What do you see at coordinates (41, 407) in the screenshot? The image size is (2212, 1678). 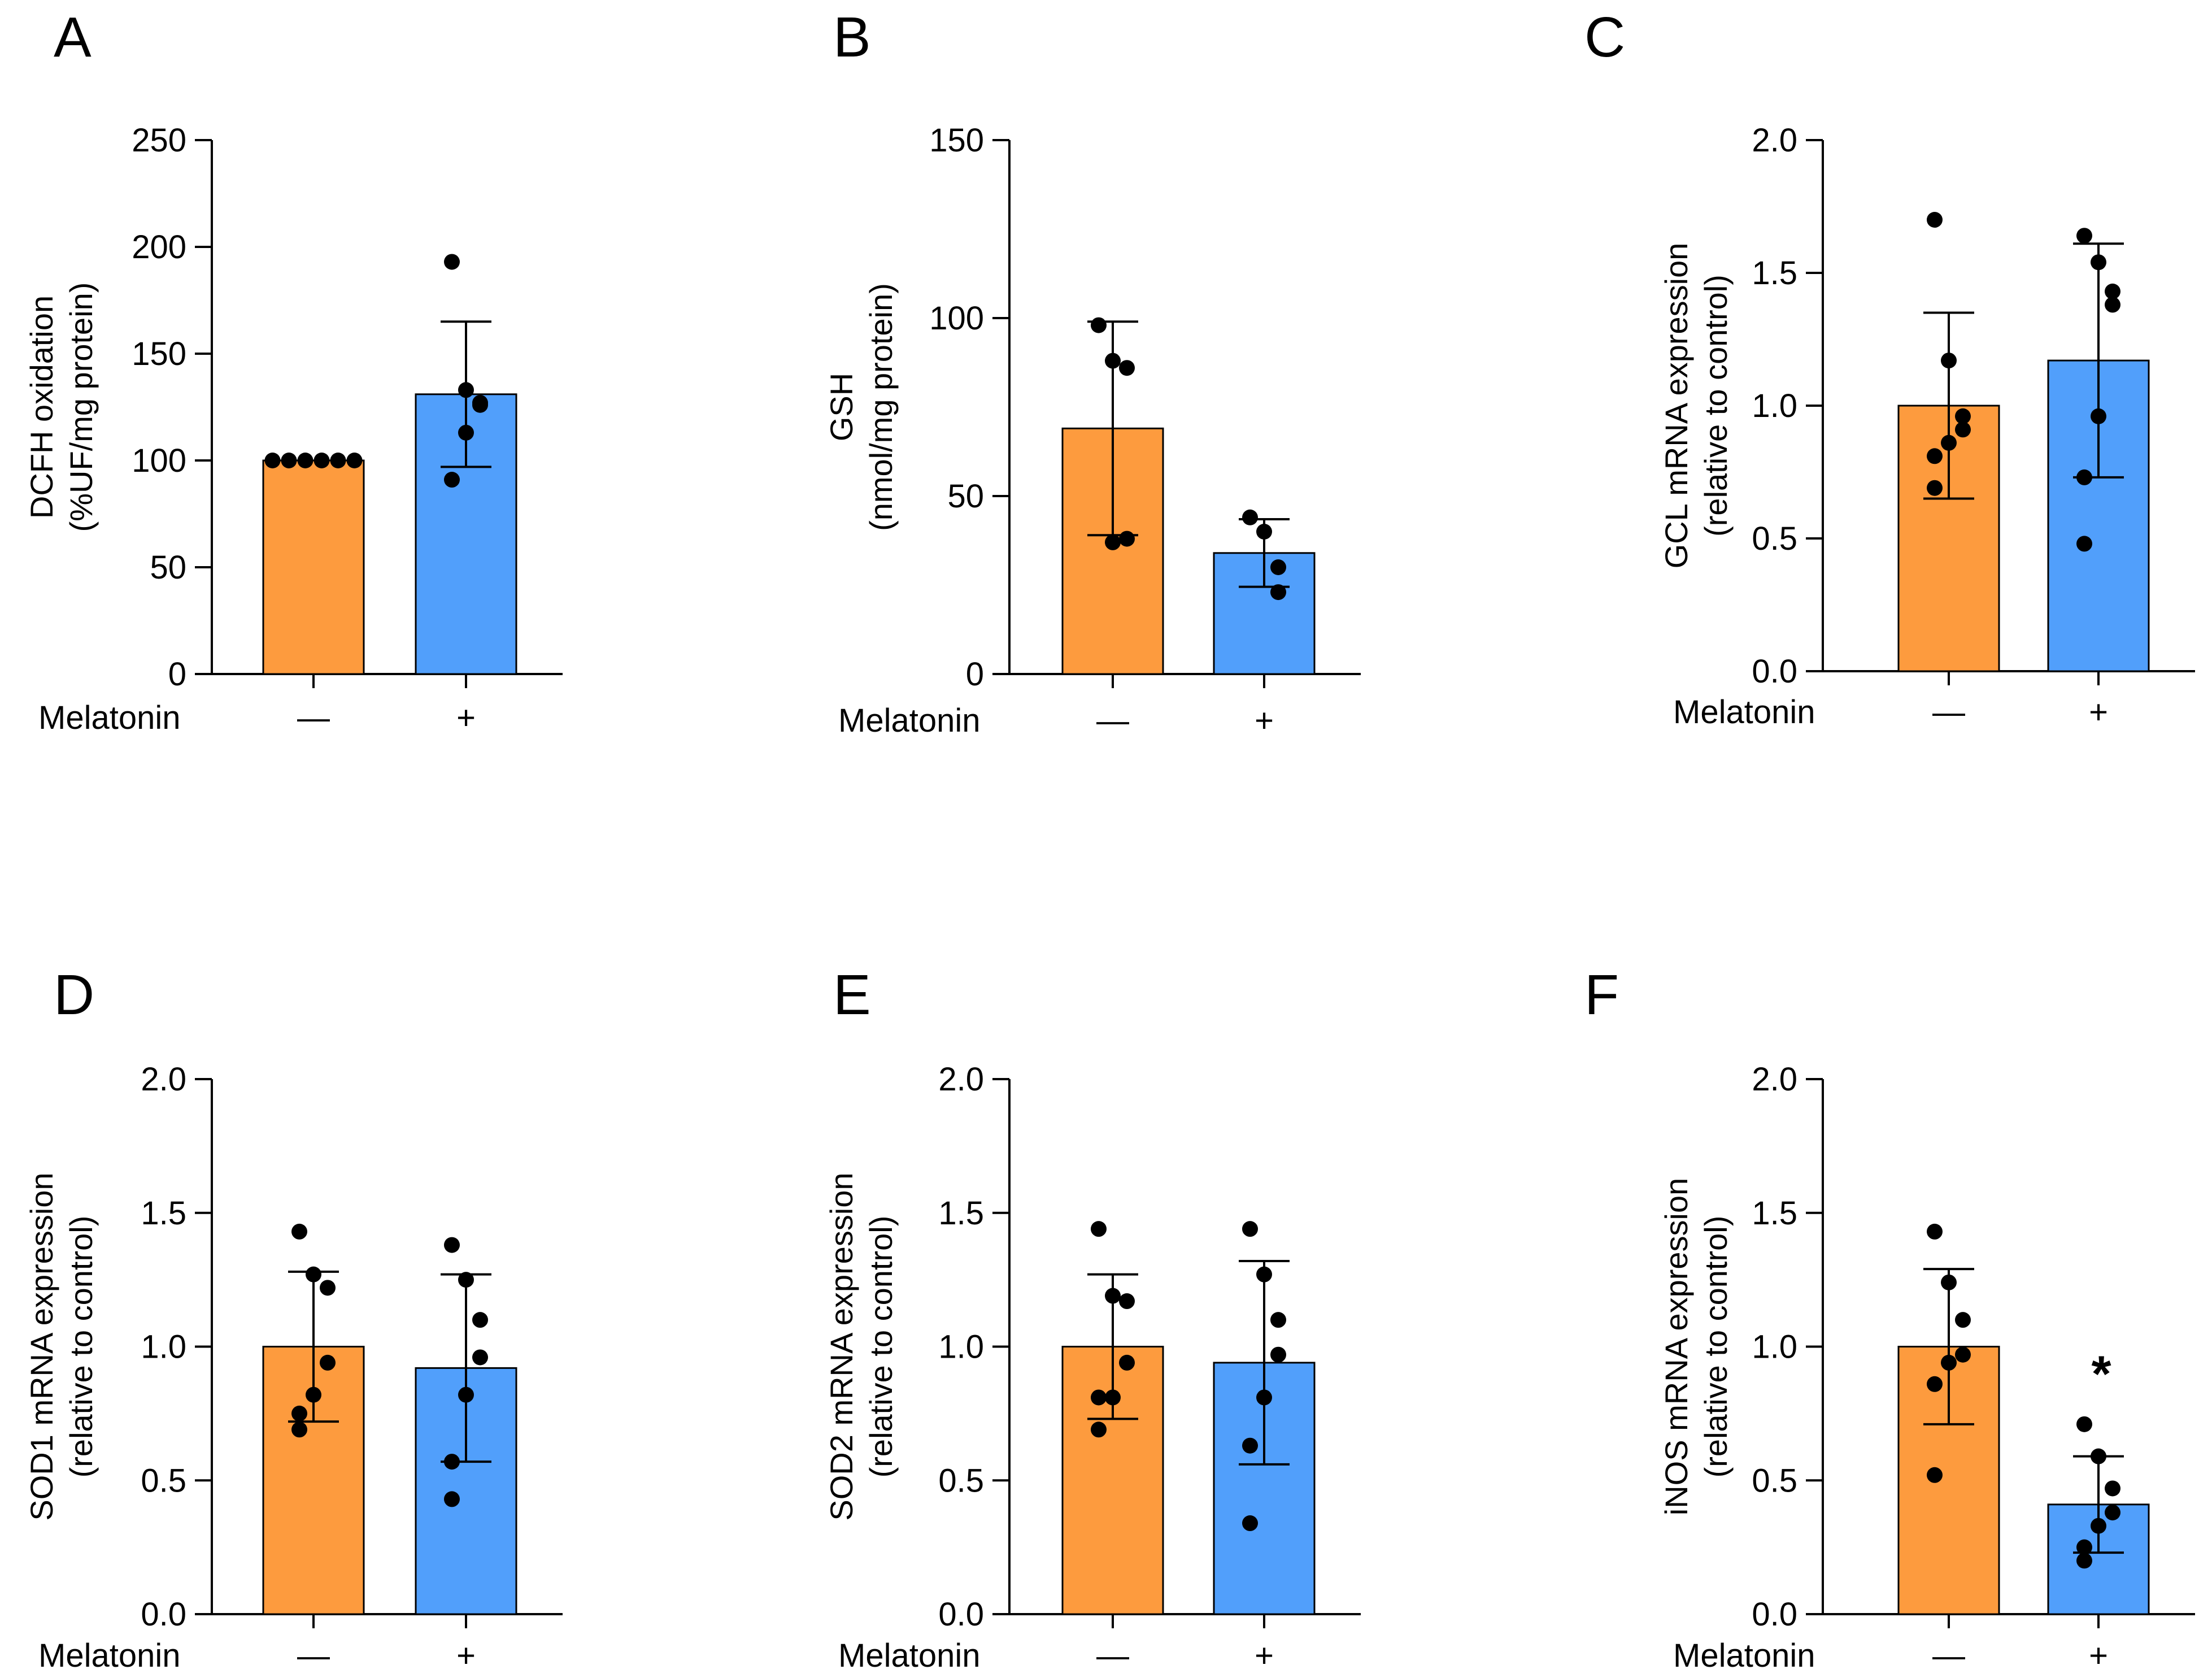 I see `y-axis-title-line1: DCFH oxidation` at bounding box center [41, 407].